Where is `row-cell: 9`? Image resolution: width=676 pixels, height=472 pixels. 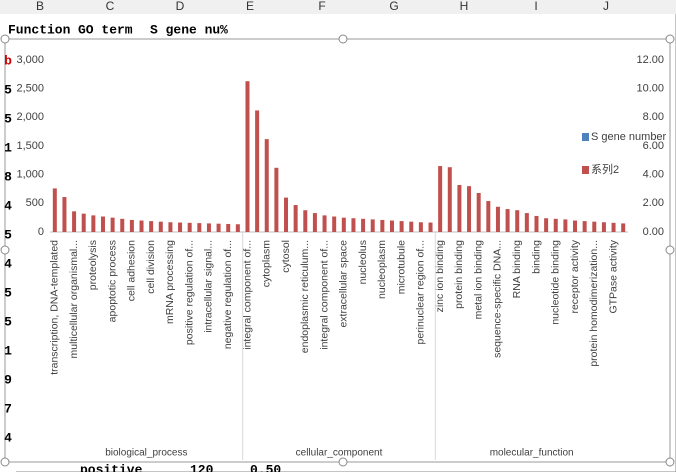 row-cell: 9 is located at coordinates (8, 379).